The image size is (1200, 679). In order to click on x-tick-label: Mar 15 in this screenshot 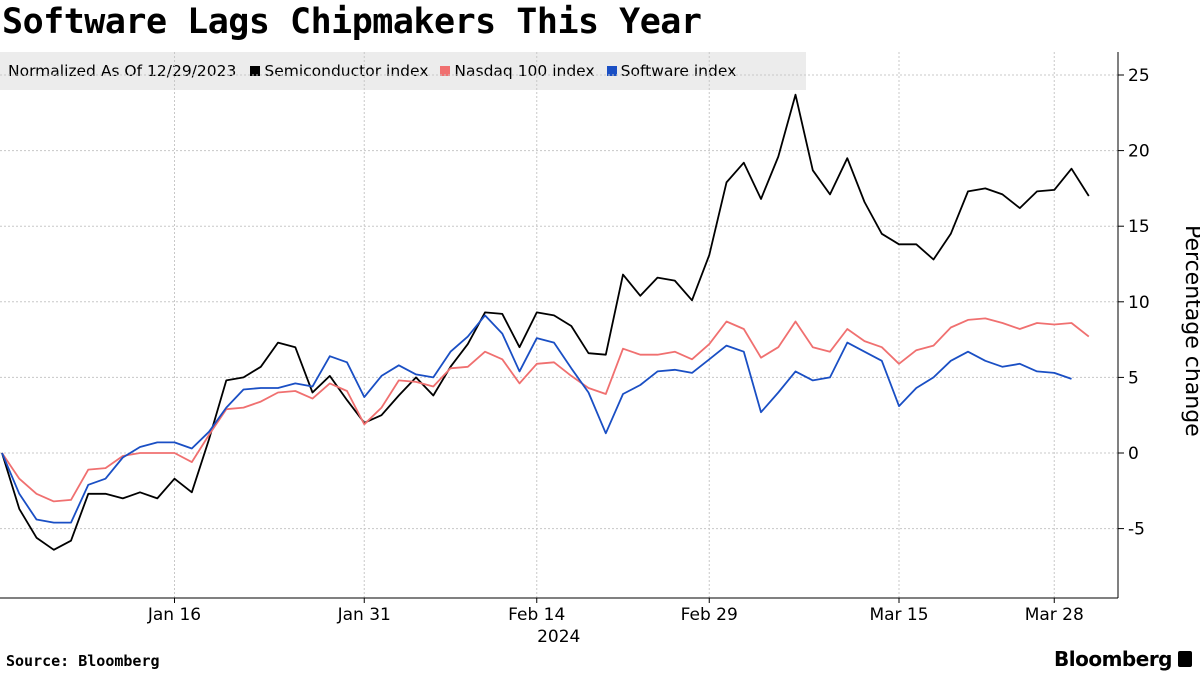, I will do `click(898, 615)`.